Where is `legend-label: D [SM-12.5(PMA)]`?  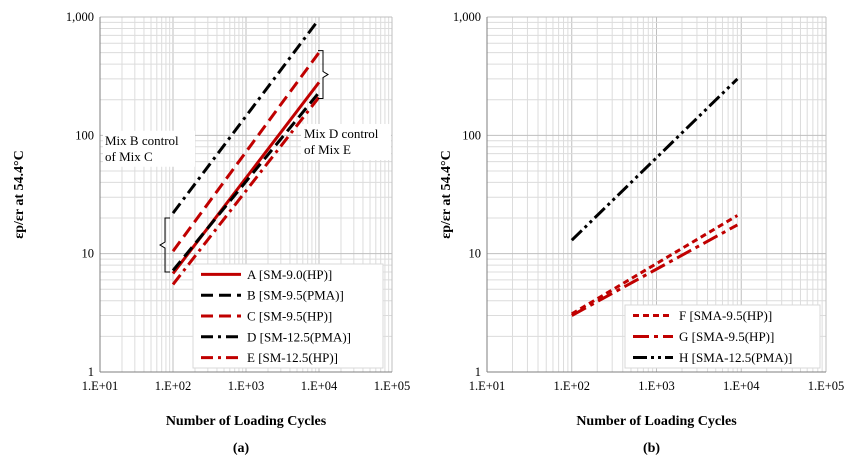
legend-label: D [SM-12.5(PMA)] is located at coordinates (299, 336).